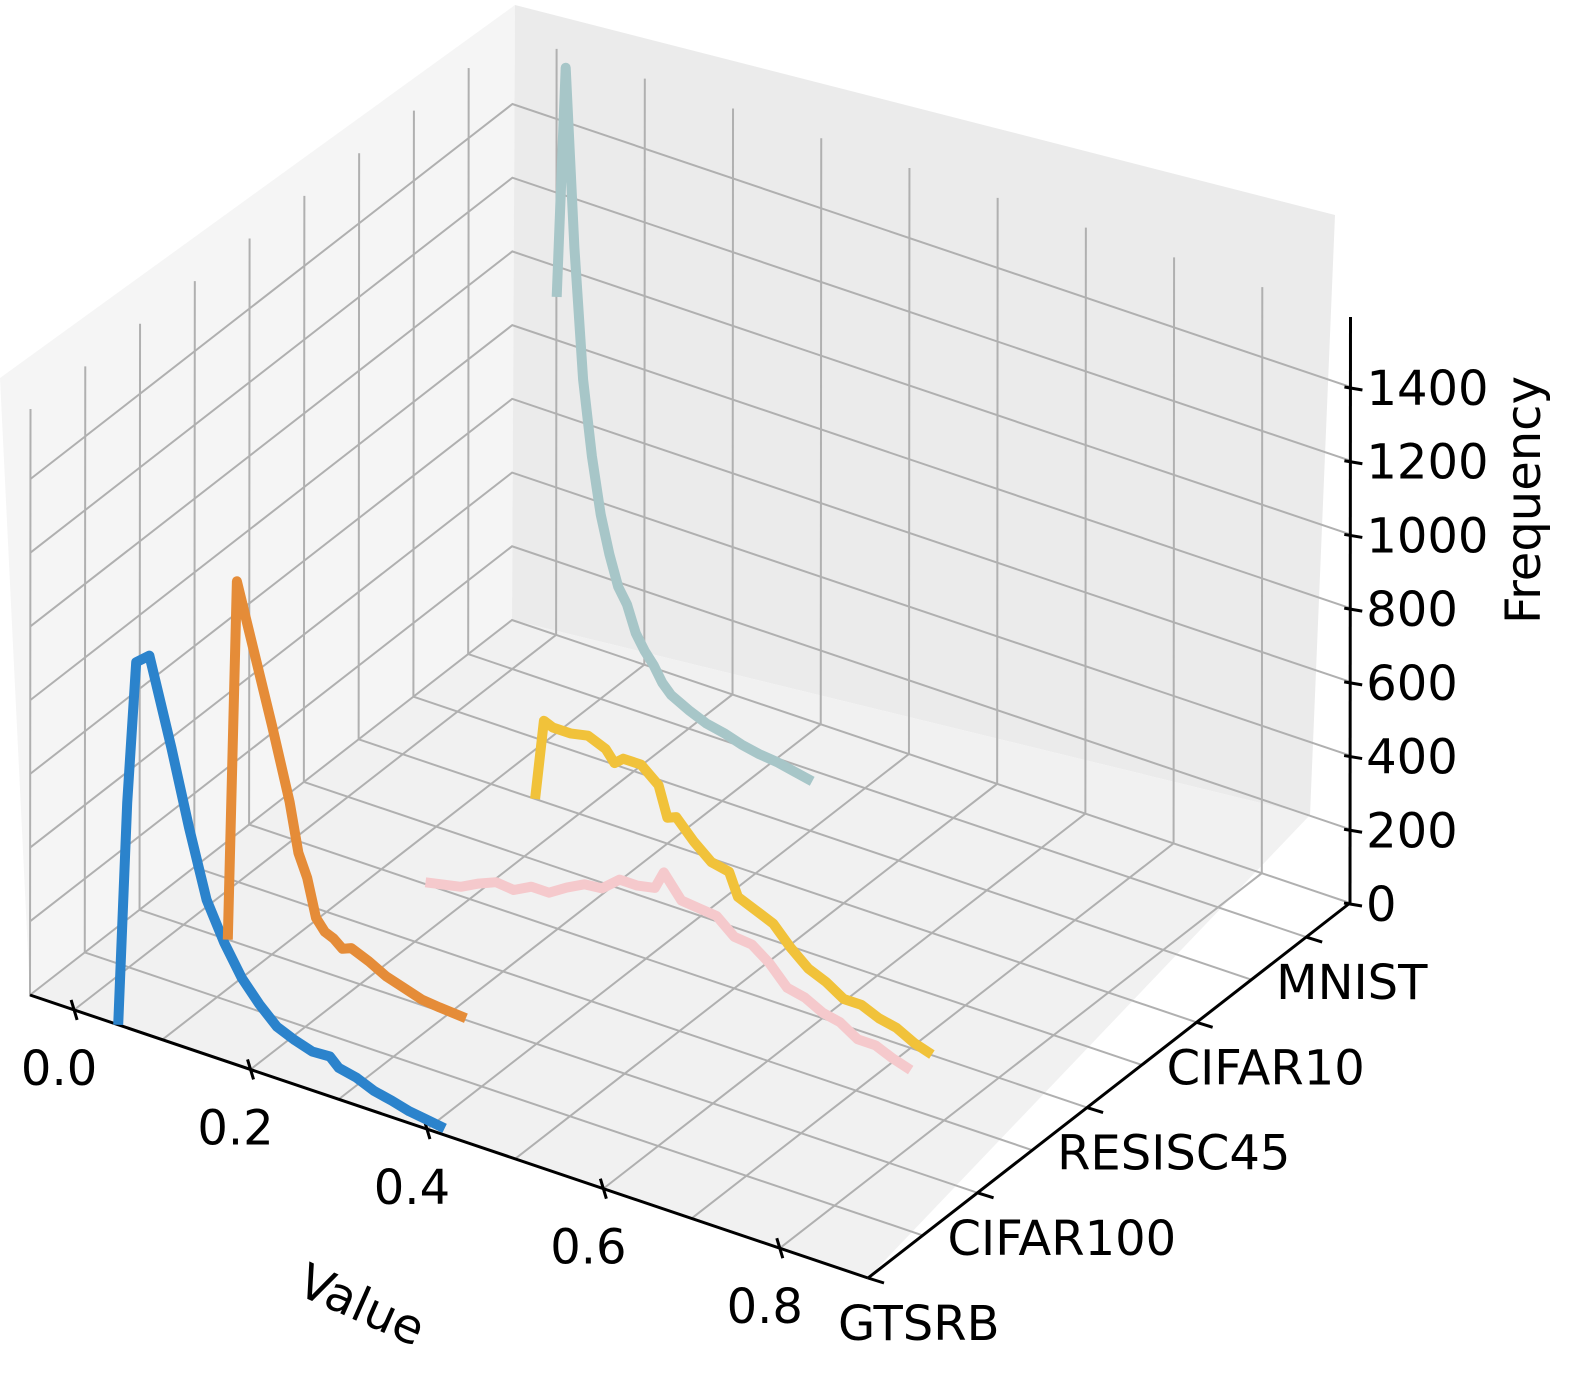 The height and width of the screenshot is (1373, 1578). Describe the element at coordinates (1062, 1239) in the screenshot. I see `depth-tick-label: CIFAR100` at that location.